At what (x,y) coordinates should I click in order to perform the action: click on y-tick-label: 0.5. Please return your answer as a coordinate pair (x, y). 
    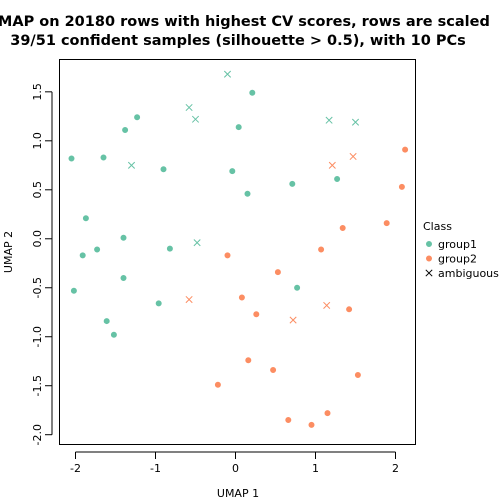
    Looking at the image, I should click on (37, 190).